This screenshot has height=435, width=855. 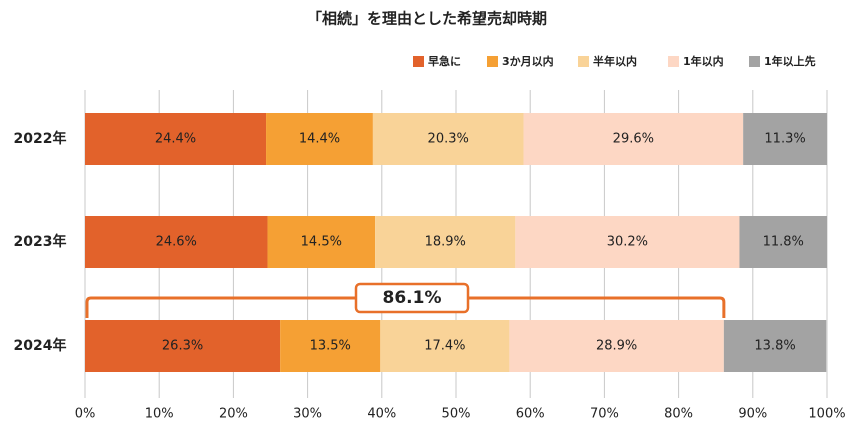 I want to click on x-tick-label: 50%, so click(x=456, y=414).